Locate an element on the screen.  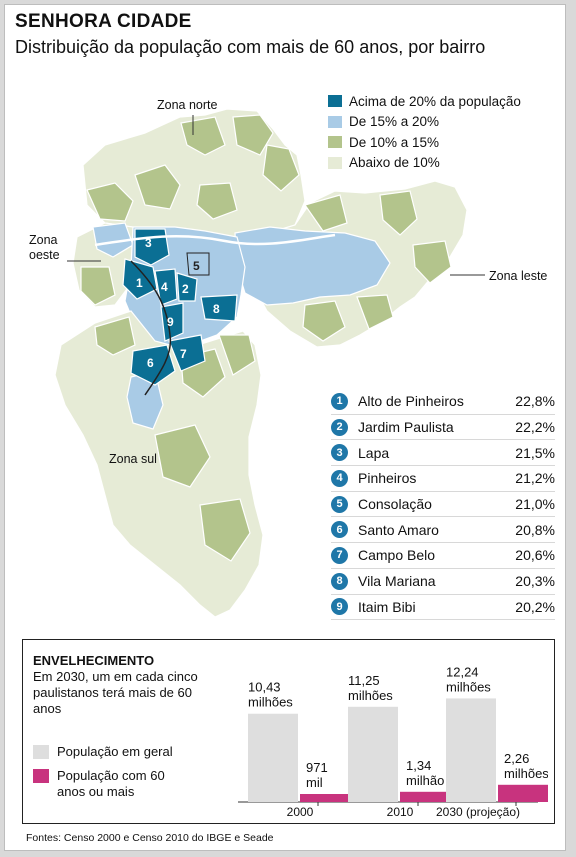
rank-name: Campo Belo is located at coordinates (397, 555).